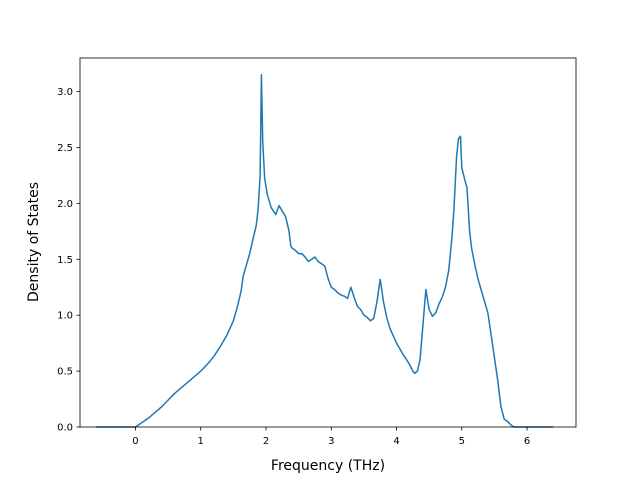 The image size is (640, 480). I want to click on y-tick-label: 0.0, so click(65, 428).